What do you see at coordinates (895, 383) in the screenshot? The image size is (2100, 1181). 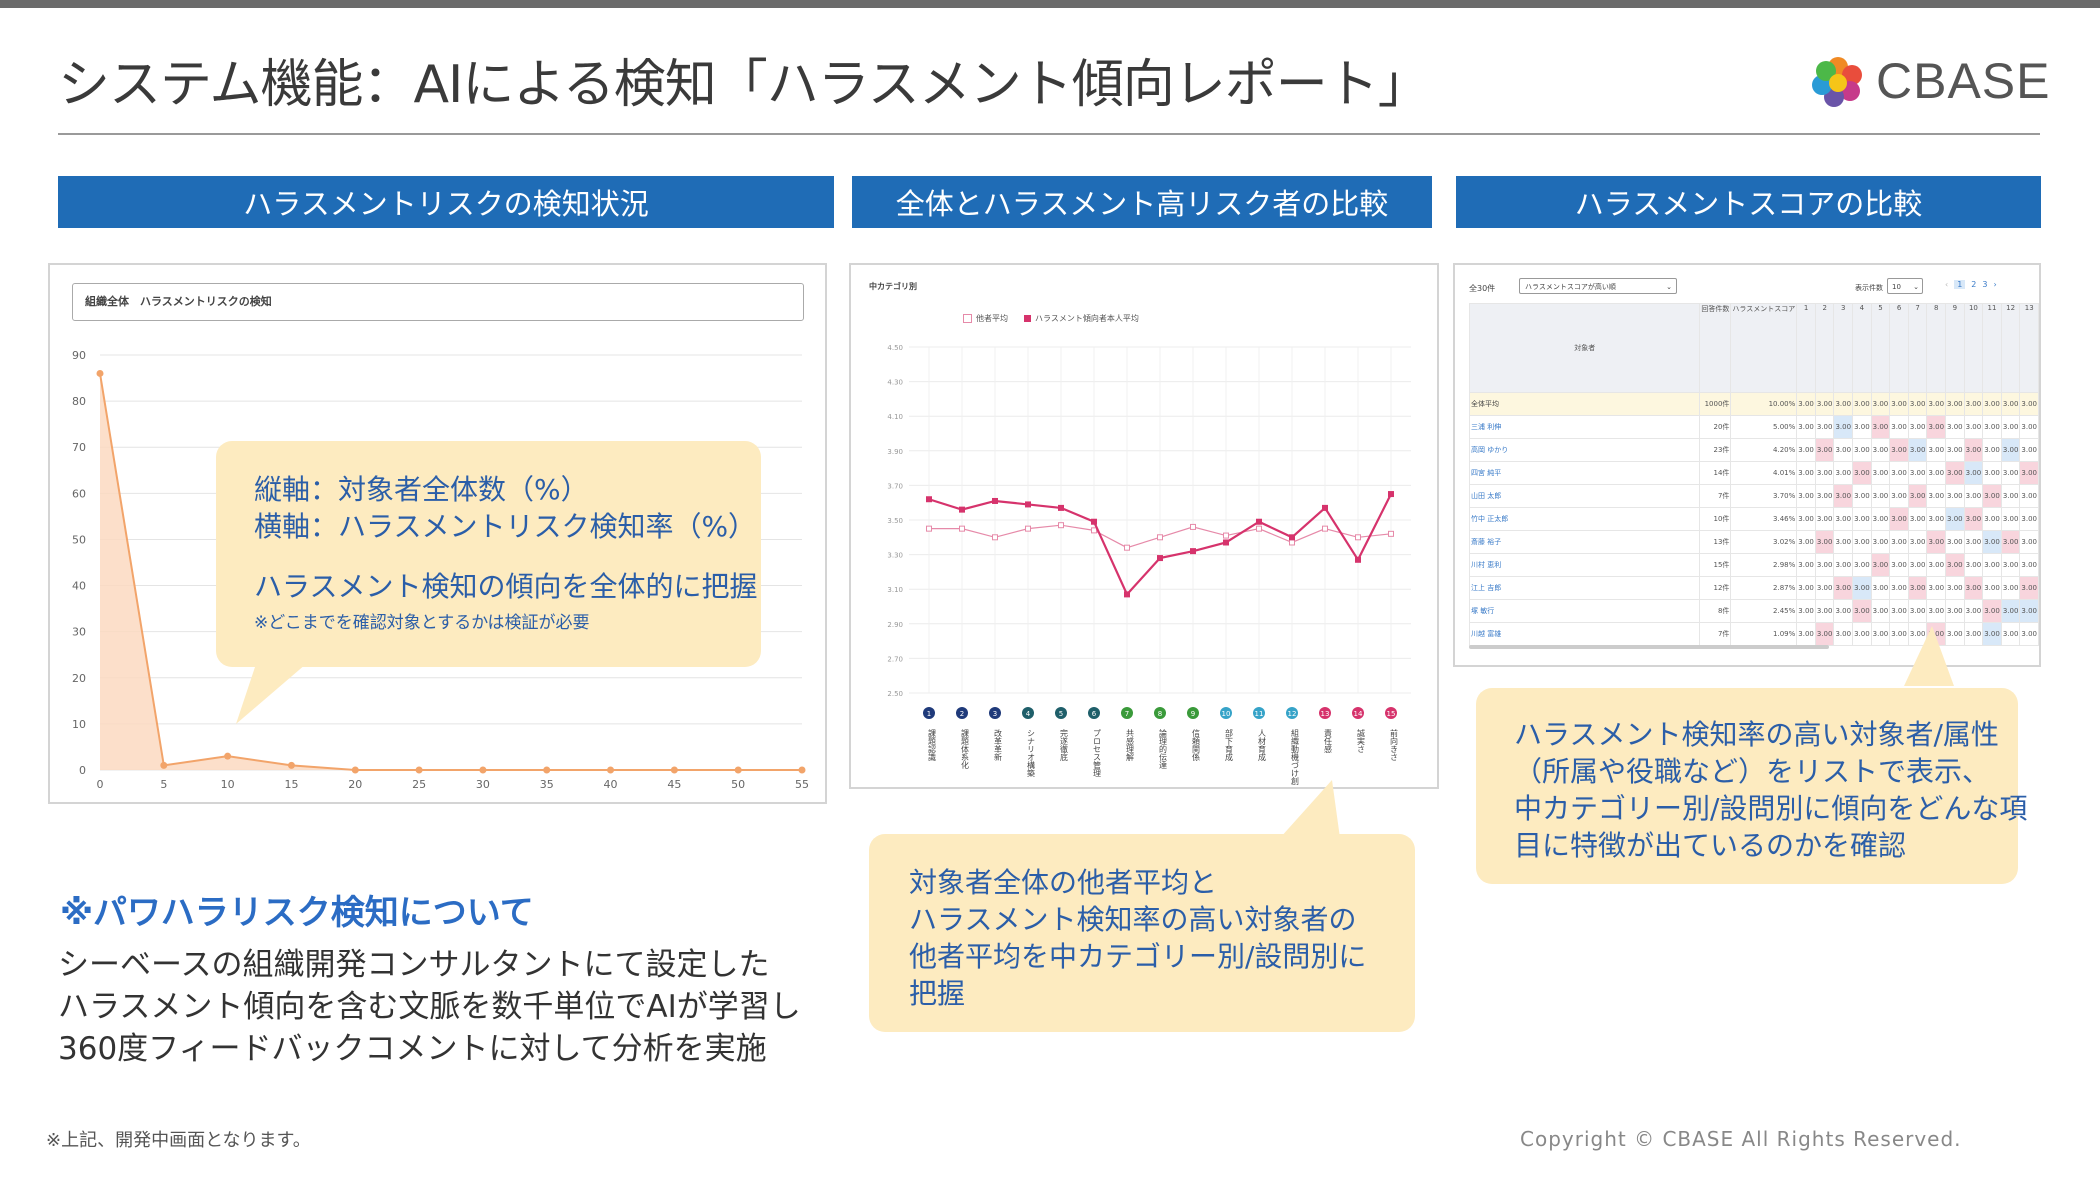 I see `y-tick-label: 4.30` at bounding box center [895, 383].